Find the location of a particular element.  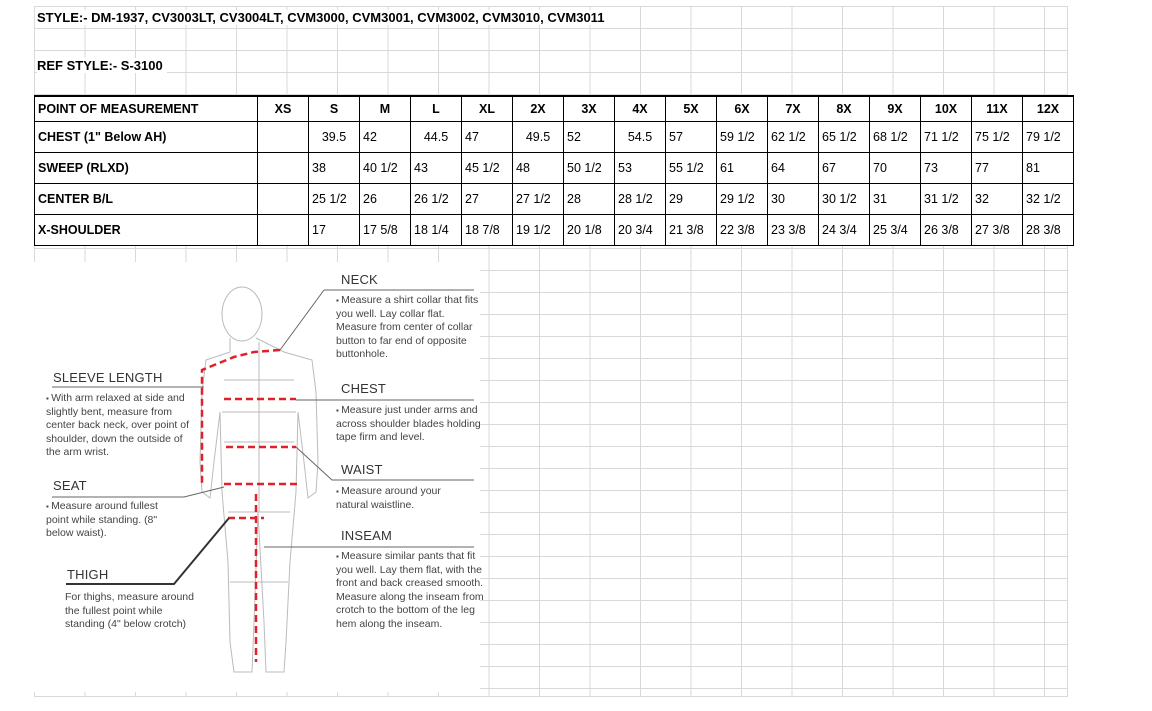

inseam-title: INSEAM is located at coordinates (367, 535).